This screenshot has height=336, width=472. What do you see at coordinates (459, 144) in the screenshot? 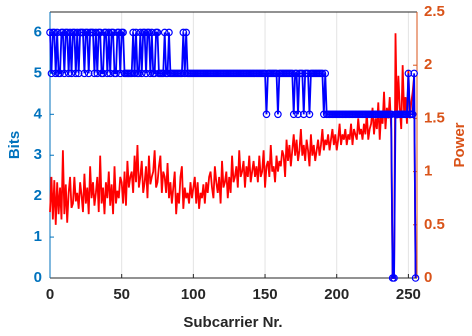
I see `y2-axis-label: Power` at bounding box center [459, 144].